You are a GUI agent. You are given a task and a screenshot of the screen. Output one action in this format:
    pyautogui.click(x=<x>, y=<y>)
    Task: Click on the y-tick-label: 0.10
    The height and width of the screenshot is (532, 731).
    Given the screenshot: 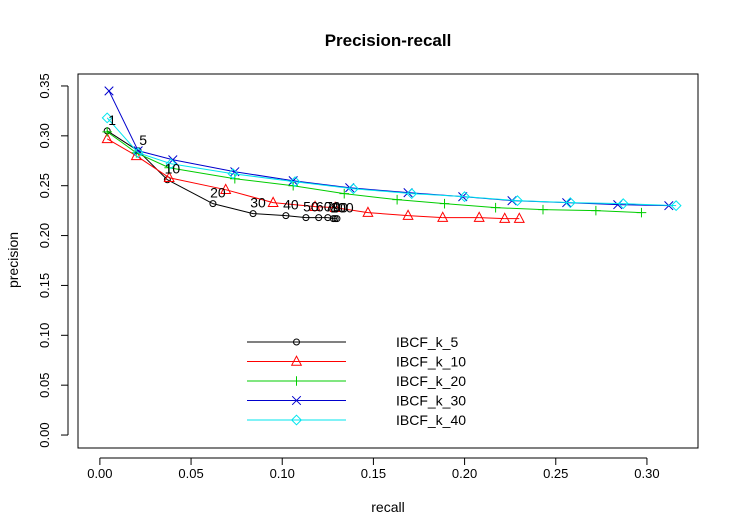 What is the action you would take?
    pyautogui.click(x=44, y=335)
    